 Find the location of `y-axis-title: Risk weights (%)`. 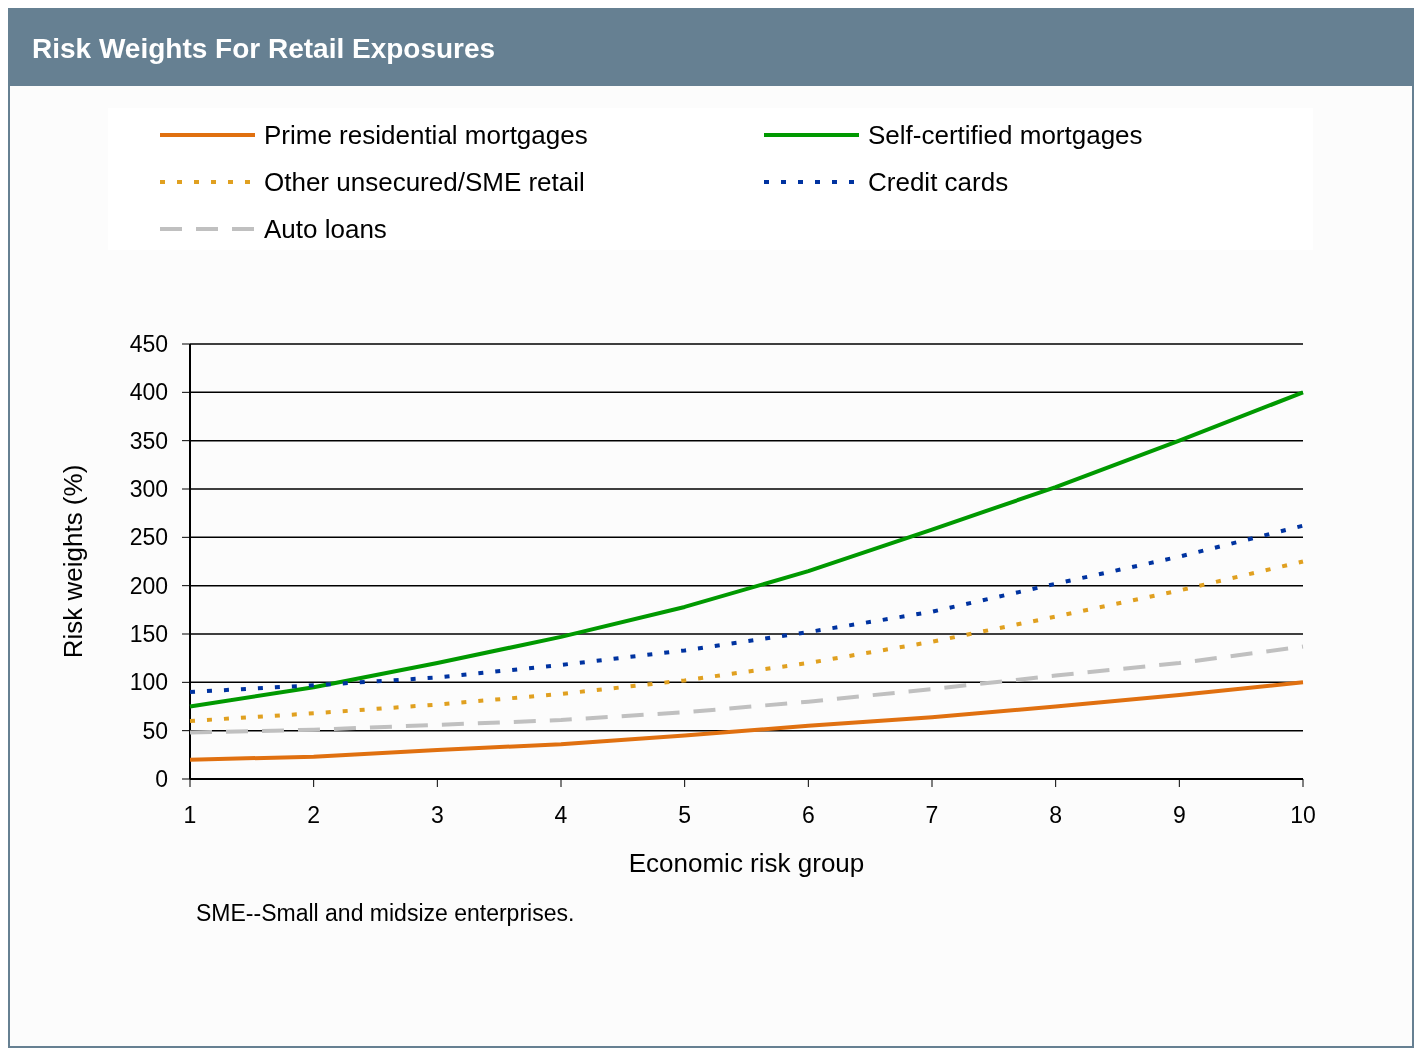

y-axis-title: Risk weights (%) is located at coordinates (73, 561).